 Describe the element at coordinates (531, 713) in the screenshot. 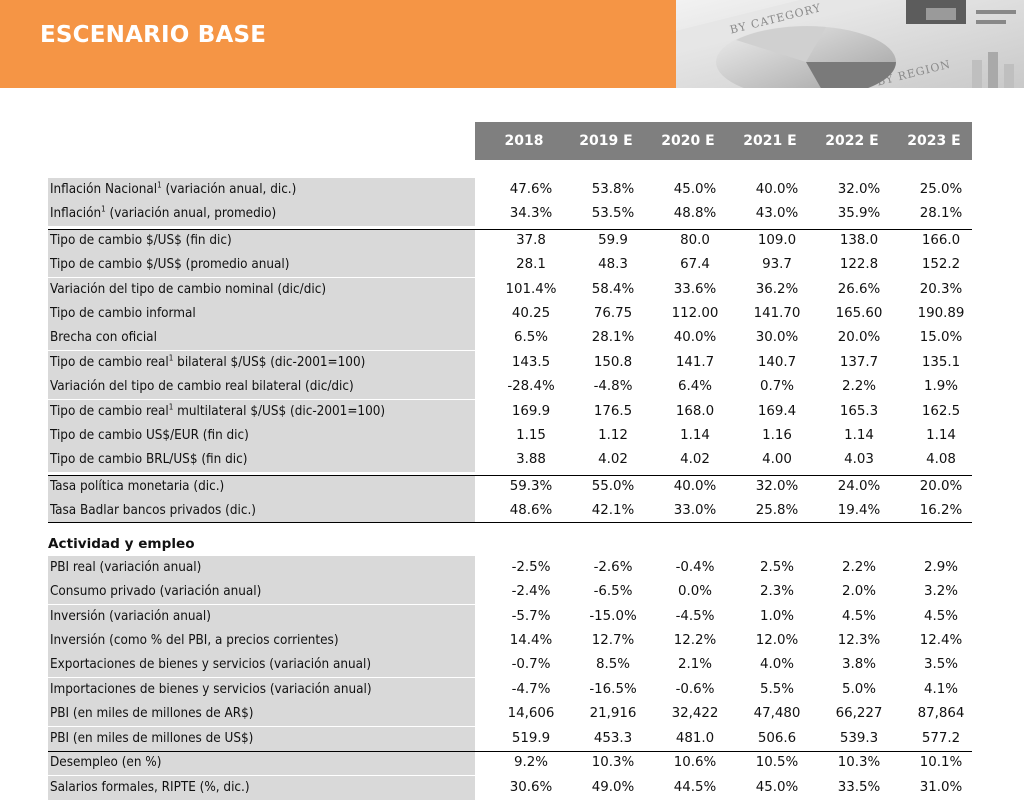

I see `table-cell: 14,606` at that location.